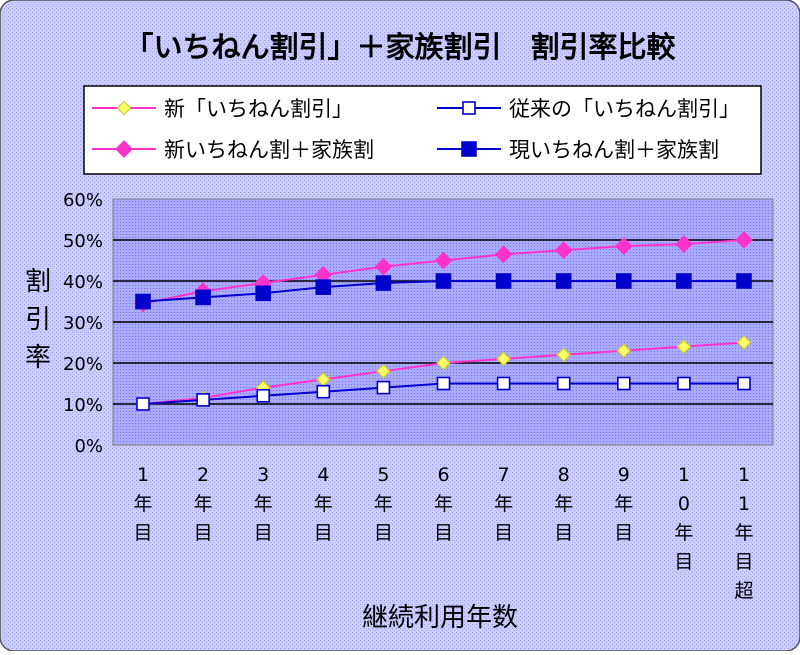 The height and width of the screenshot is (655, 800). What do you see at coordinates (383, 504) in the screenshot?
I see `x-tick-label: 5 年目` at bounding box center [383, 504].